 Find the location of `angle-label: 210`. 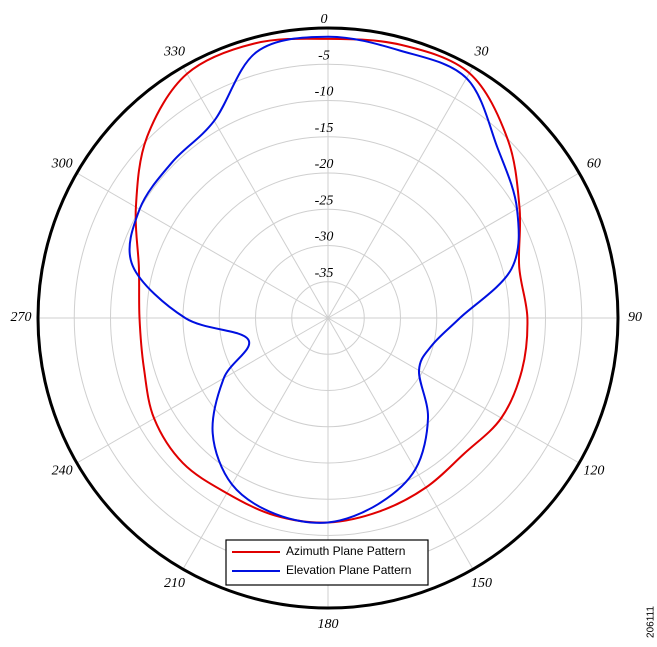

angle-label: 210 is located at coordinates (174, 583).